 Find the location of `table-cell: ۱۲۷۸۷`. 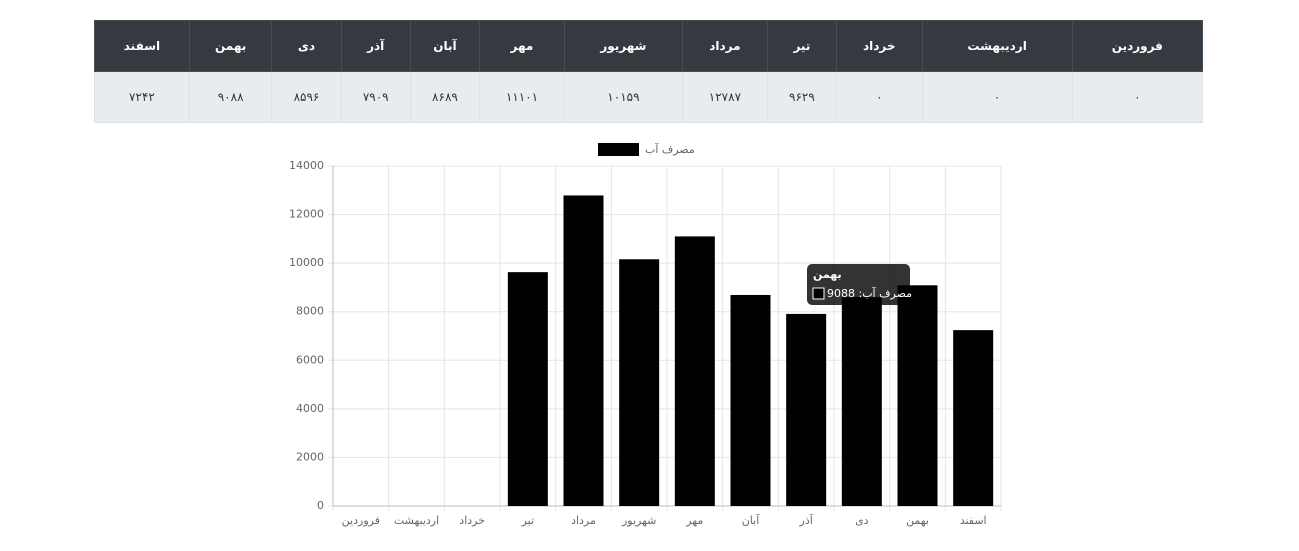

table-cell: ۱۲۷۸۷ is located at coordinates (725, 97).